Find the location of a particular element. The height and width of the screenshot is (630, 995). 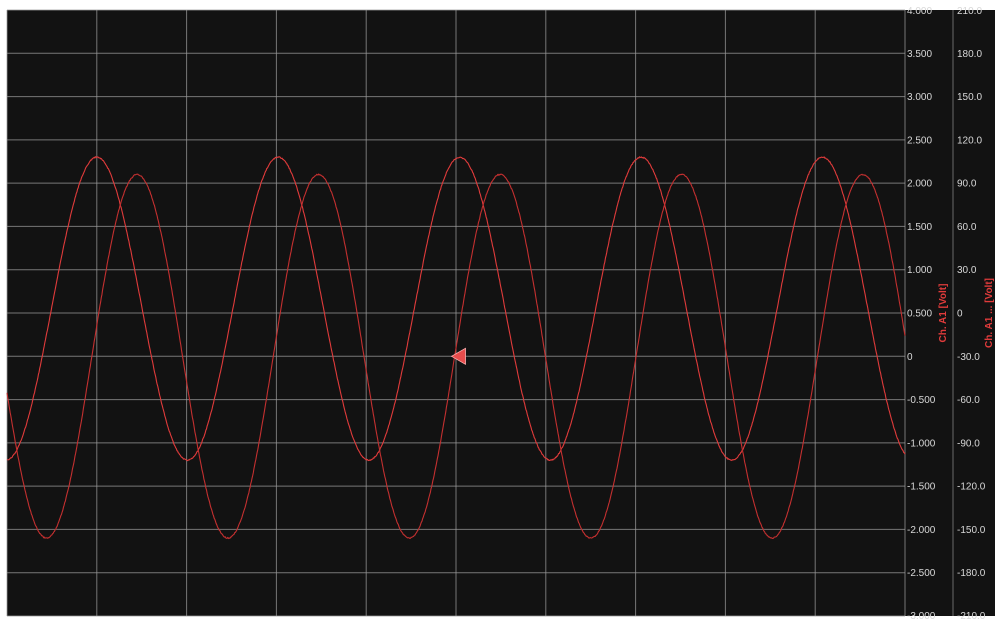

left-axis-title: Ch. A1 [Volt] is located at coordinates (943, 313).